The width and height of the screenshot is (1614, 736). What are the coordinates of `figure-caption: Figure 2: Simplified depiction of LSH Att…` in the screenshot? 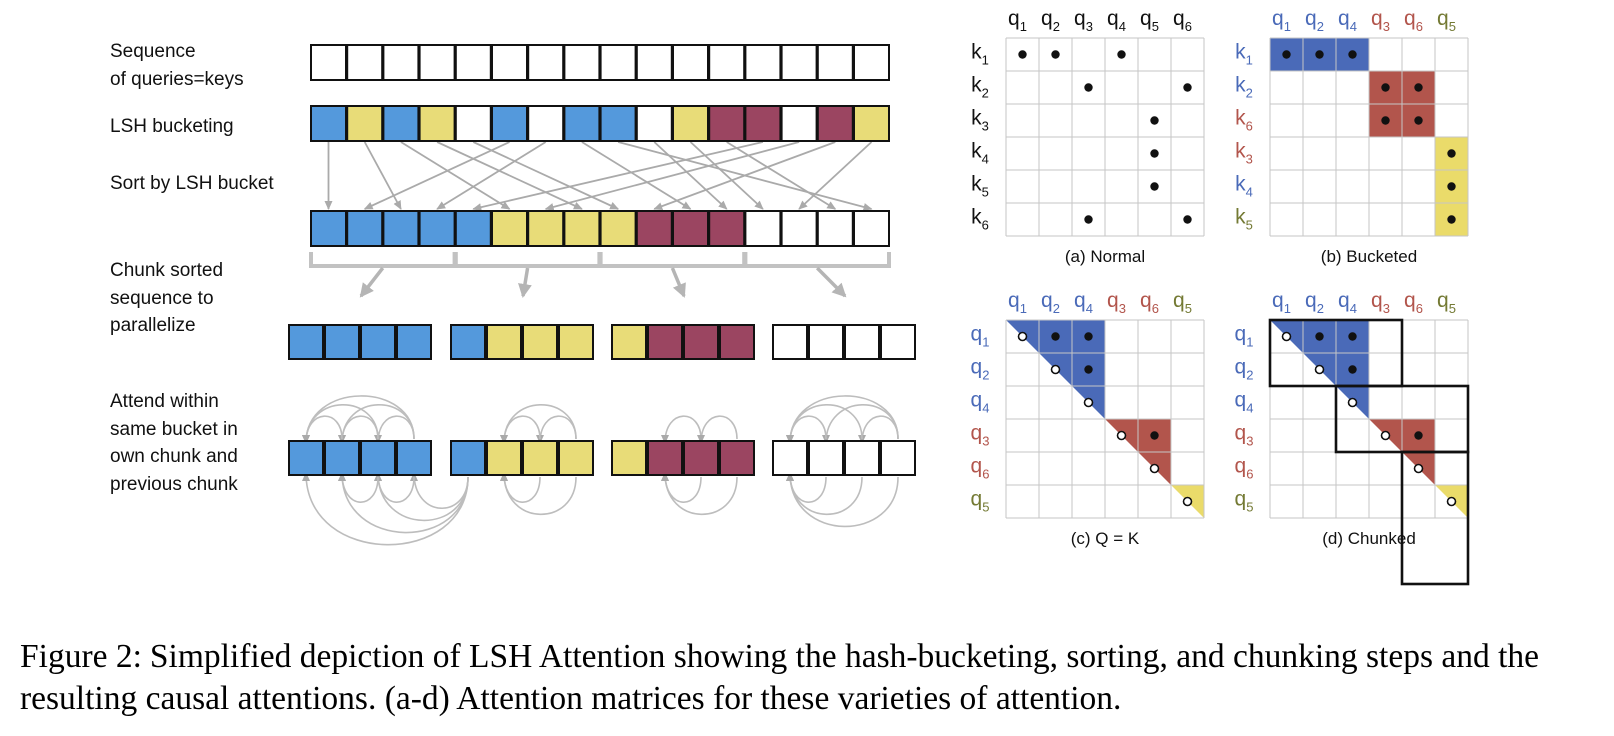 It's located at (815, 678).